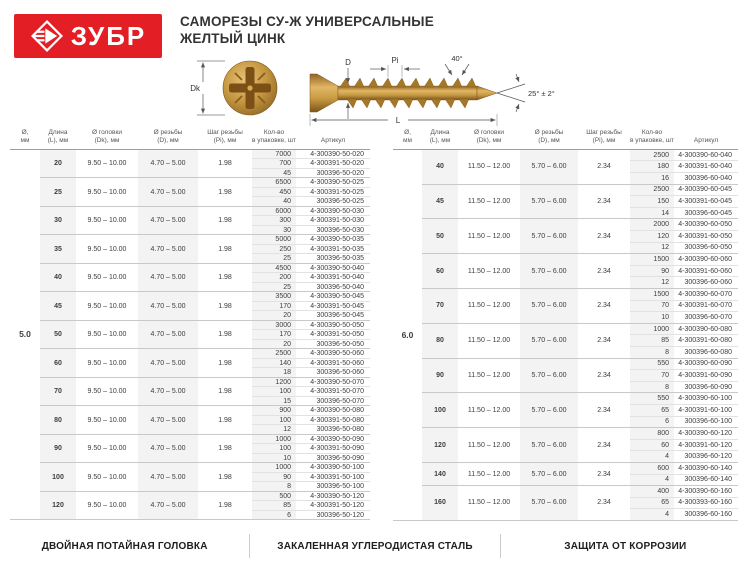 This screenshot has height=563, width=750. I want to click on cell-quantity: 140, so click(274, 362).